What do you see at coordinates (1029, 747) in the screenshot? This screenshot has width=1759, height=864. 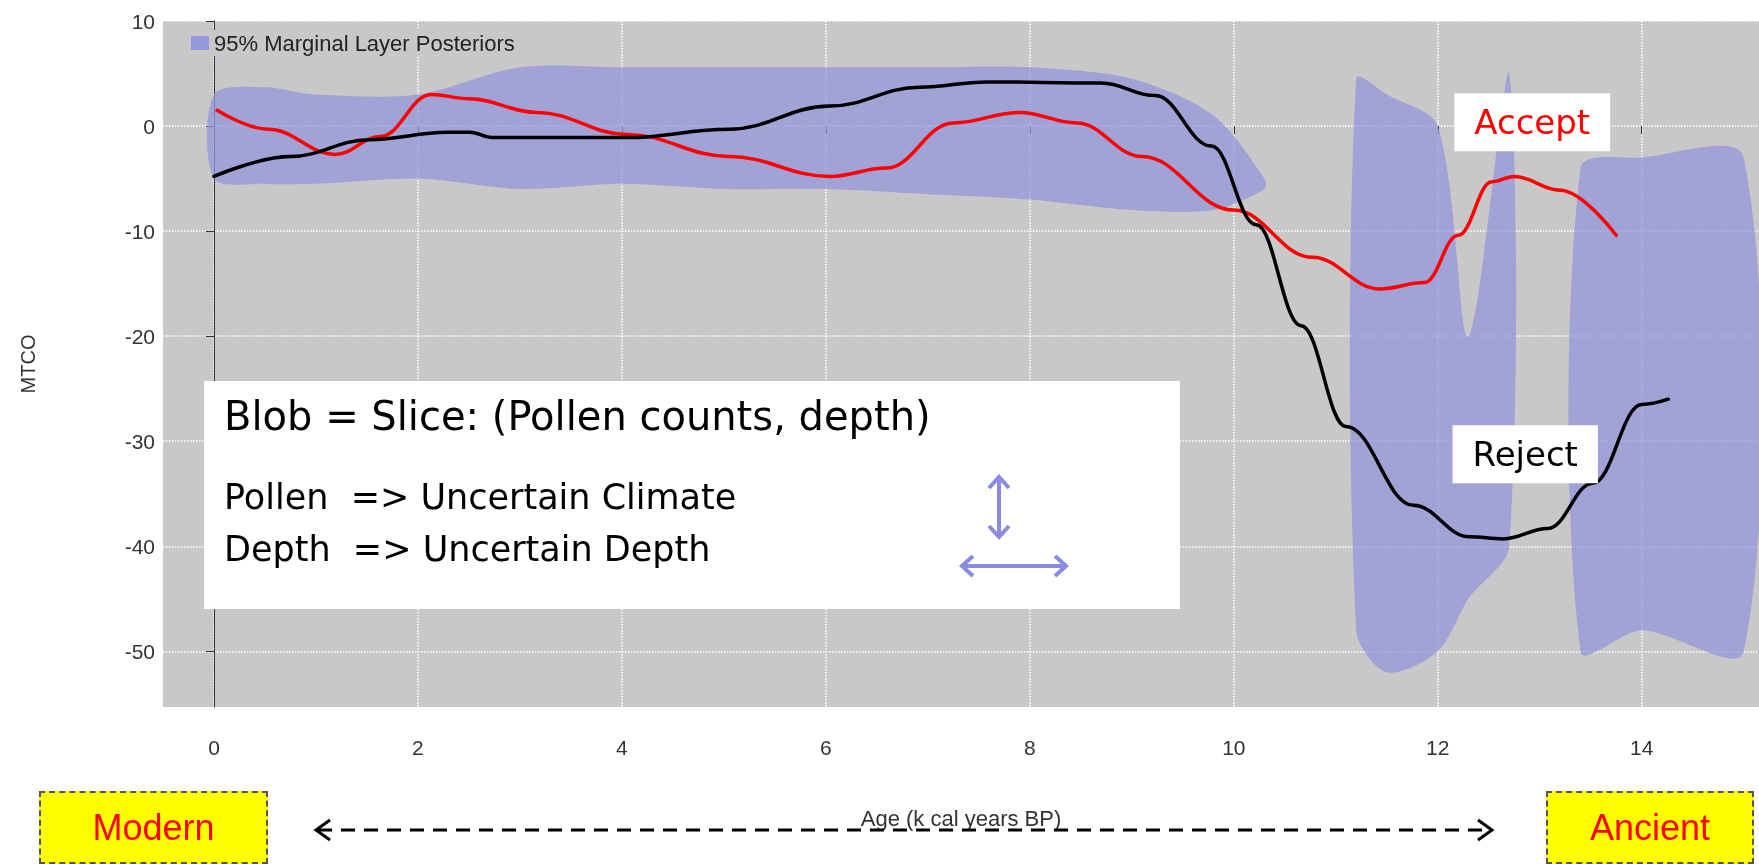 I see `x-tick-label: 8` at bounding box center [1029, 747].